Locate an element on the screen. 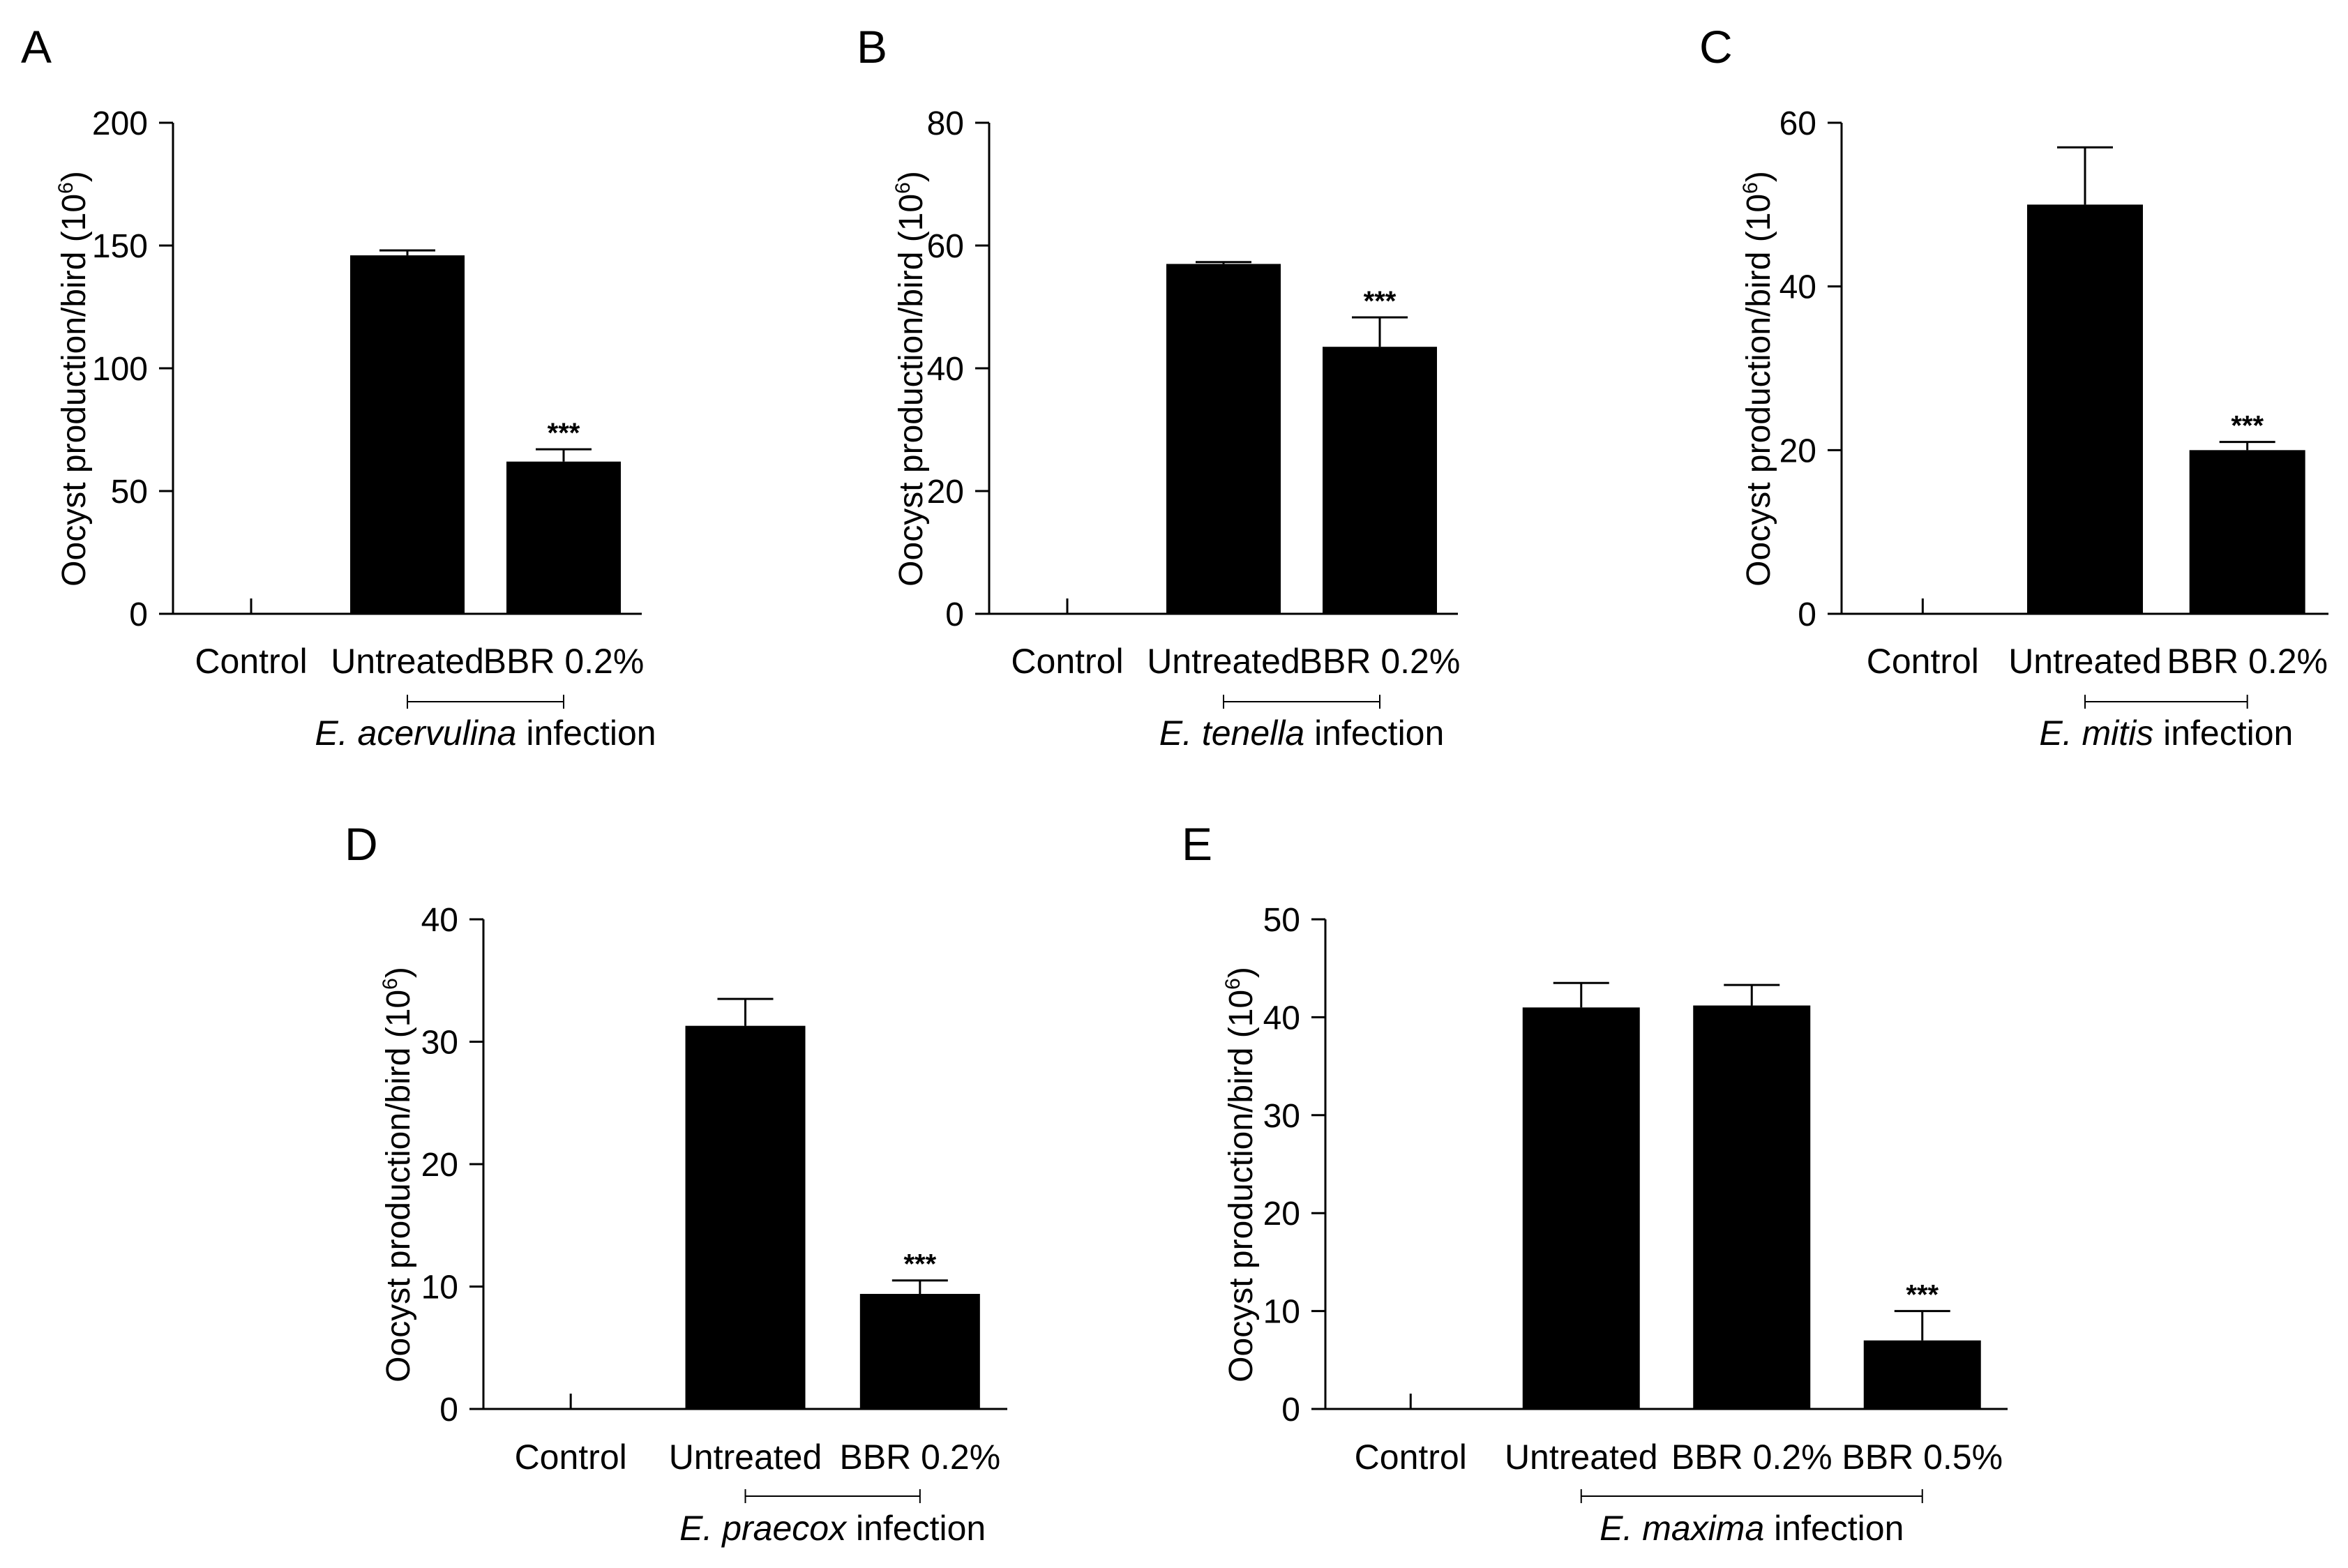 Image resolution: width=2348 pixels, height=1568 pixels. panel-letter: A is located at coordinates (37, 47).